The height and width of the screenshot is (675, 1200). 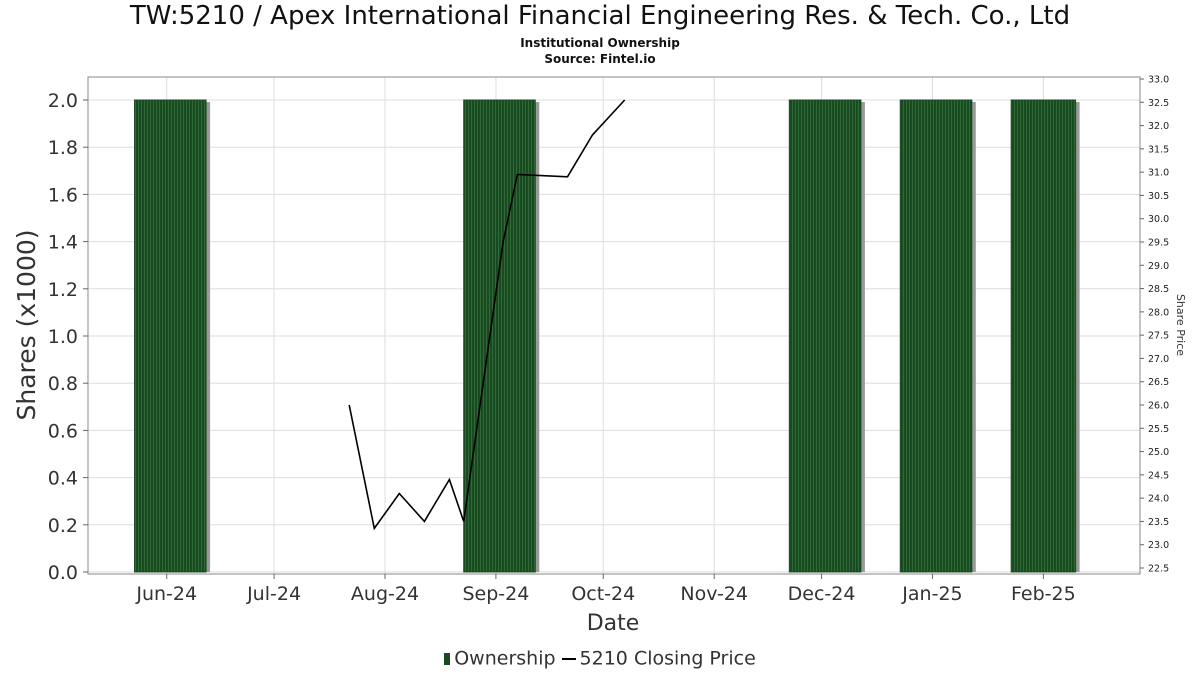 What do you see at coordinates (1158, 429) in the screenshot?
I see `y2-tick-label: 25.5` at bounding box center [1158, 429].